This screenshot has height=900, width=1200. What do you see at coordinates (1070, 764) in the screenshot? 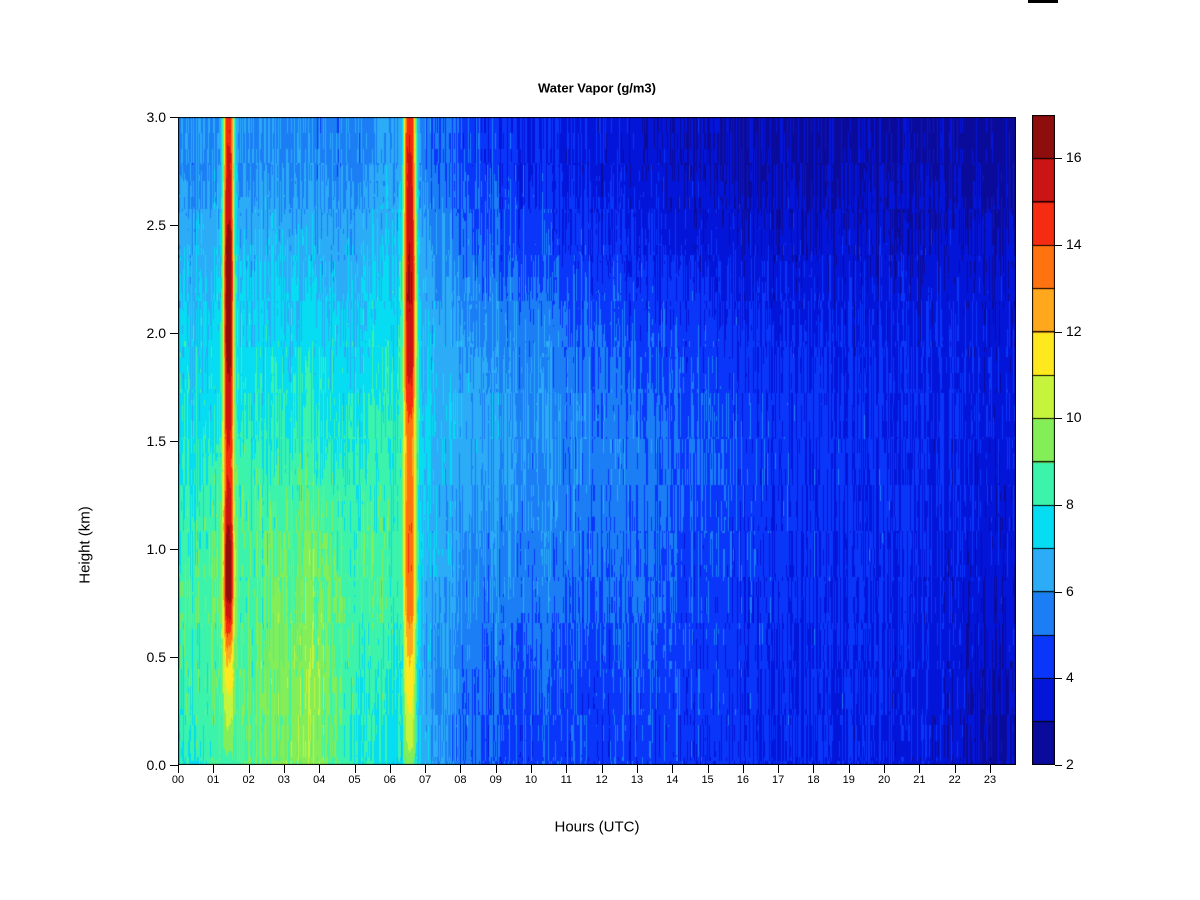
I see `colorbar-tick-label: 2` at bounding box center [1070, 764].